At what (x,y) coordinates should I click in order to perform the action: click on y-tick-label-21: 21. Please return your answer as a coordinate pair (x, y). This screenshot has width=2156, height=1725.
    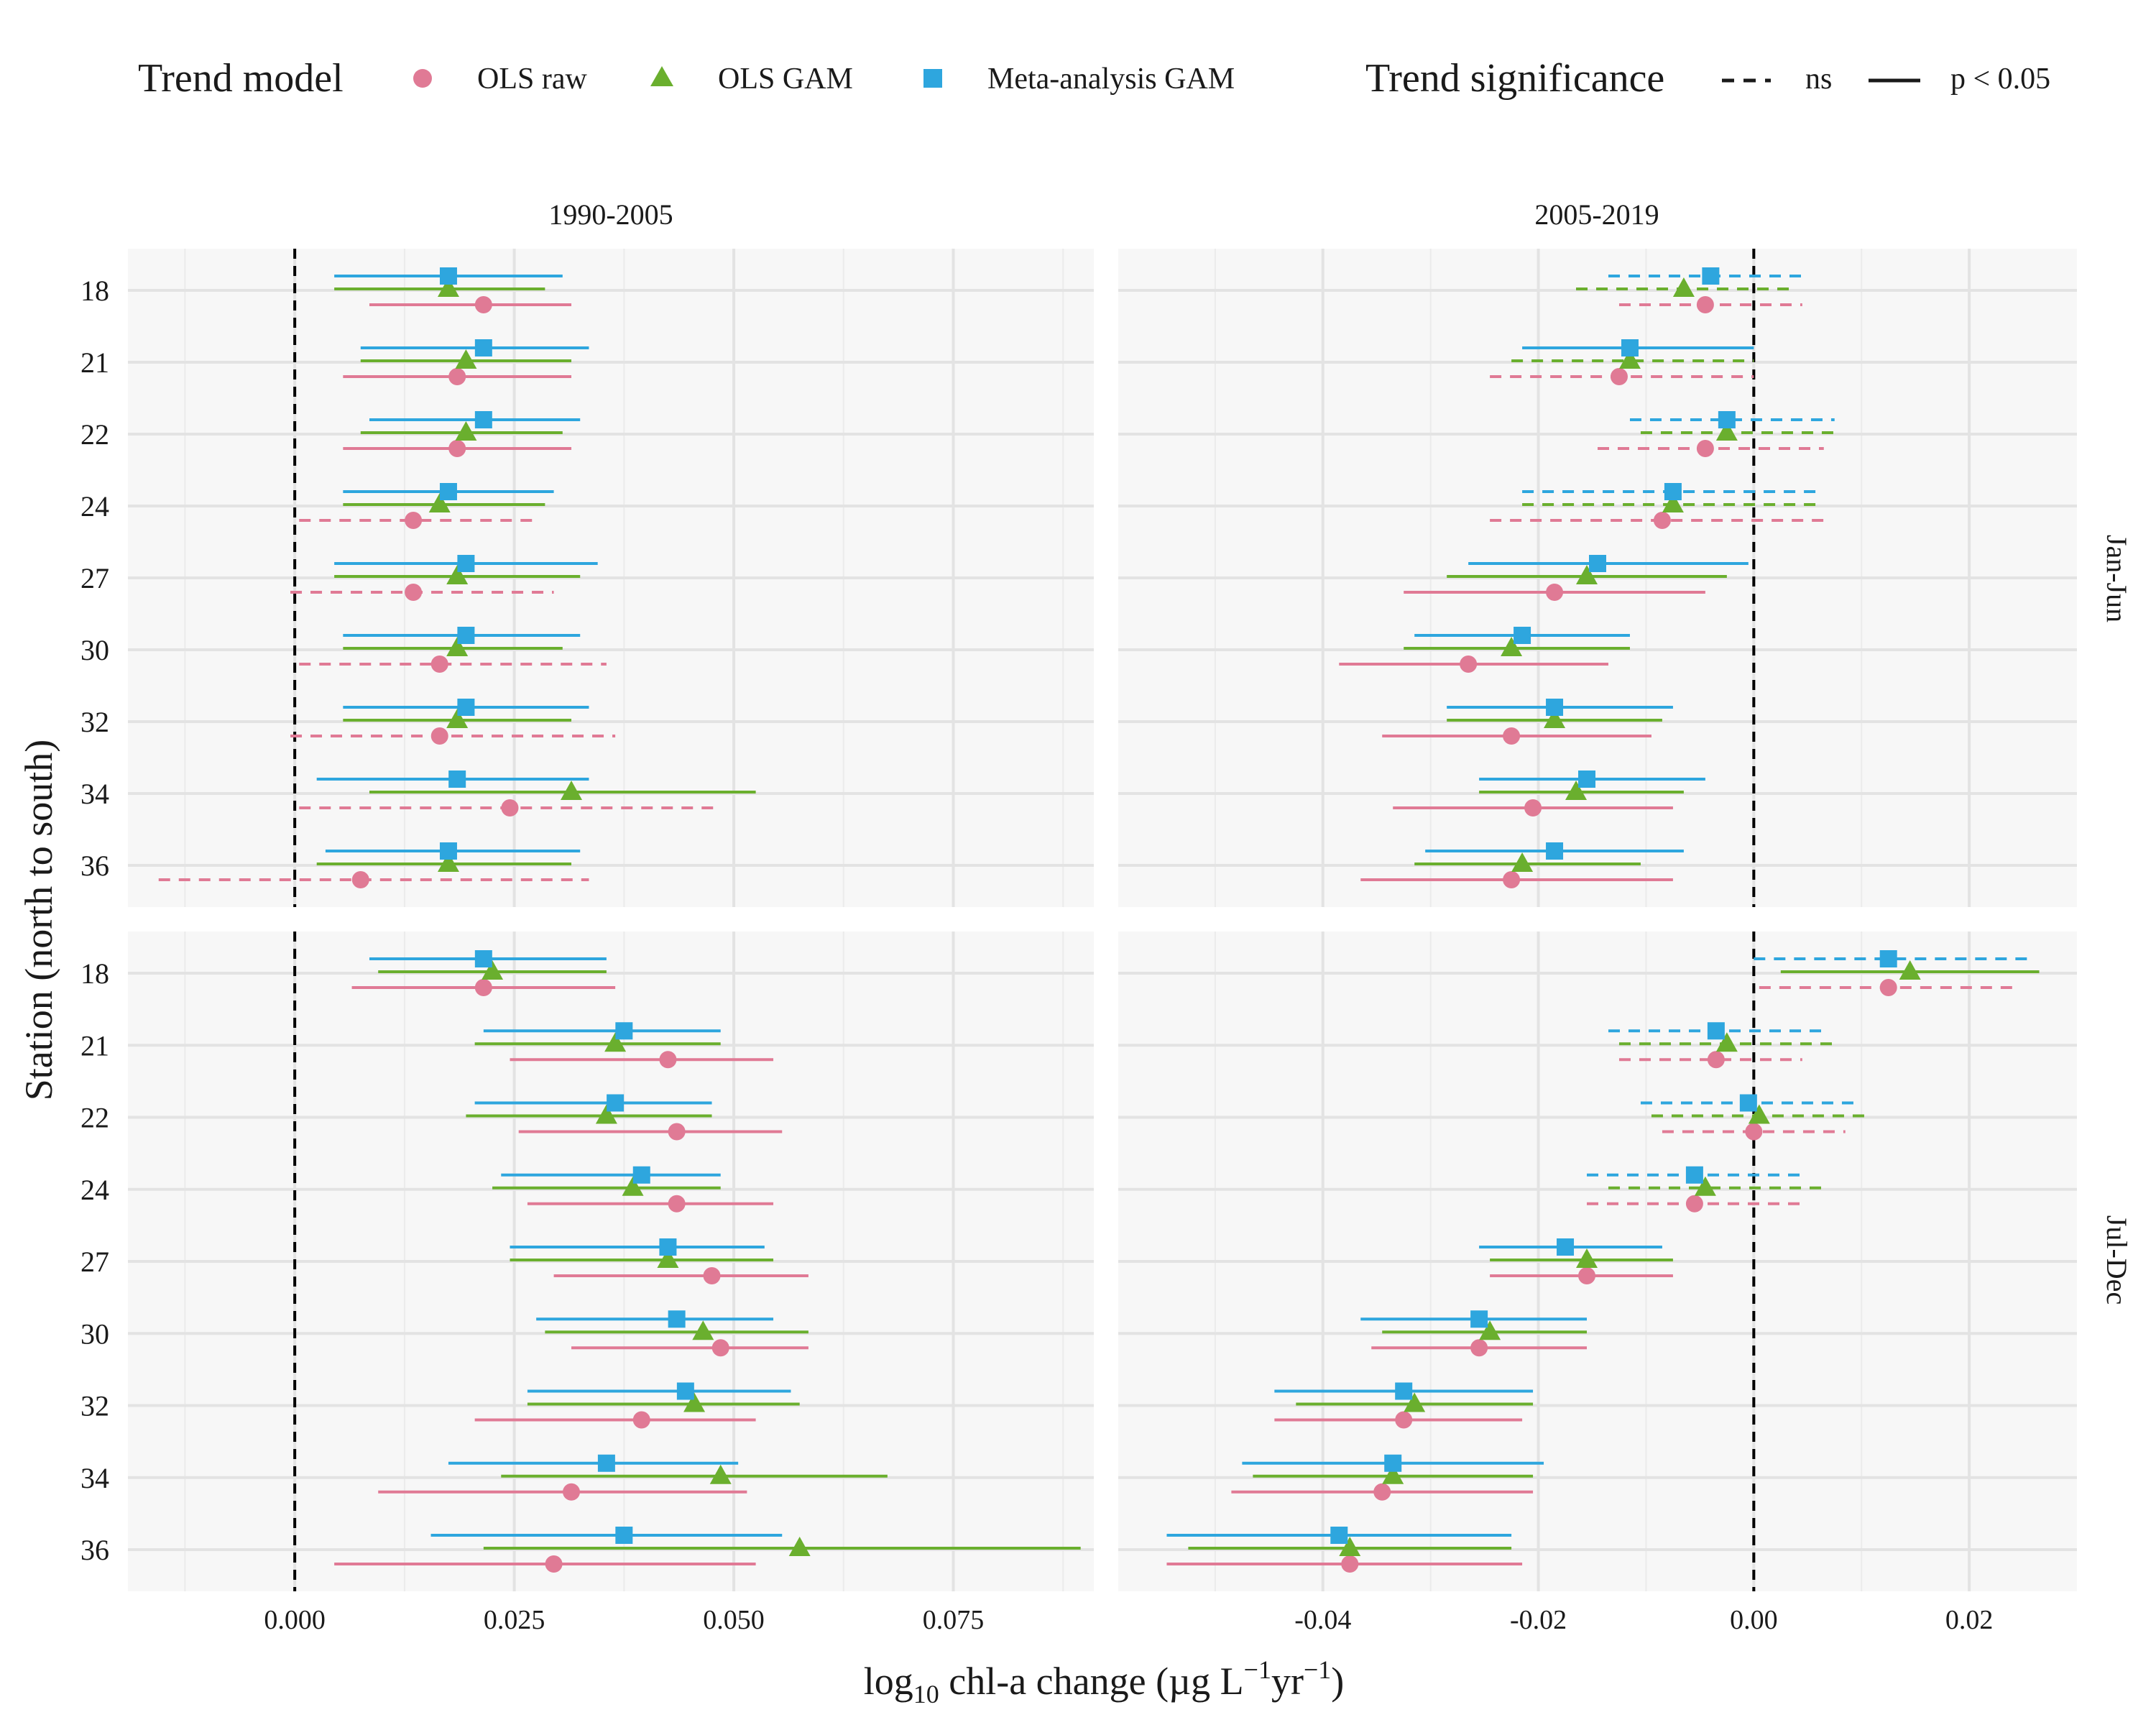
    Looking at the image, I should click on (94, 362).